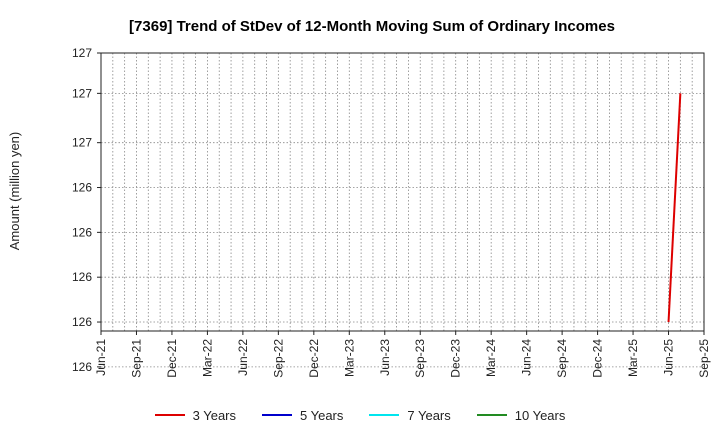  What do you see at coordinates (385, 357) in the screenshot?
I see `x-tick-label: Jun-23` at bounding box center [385, 357].